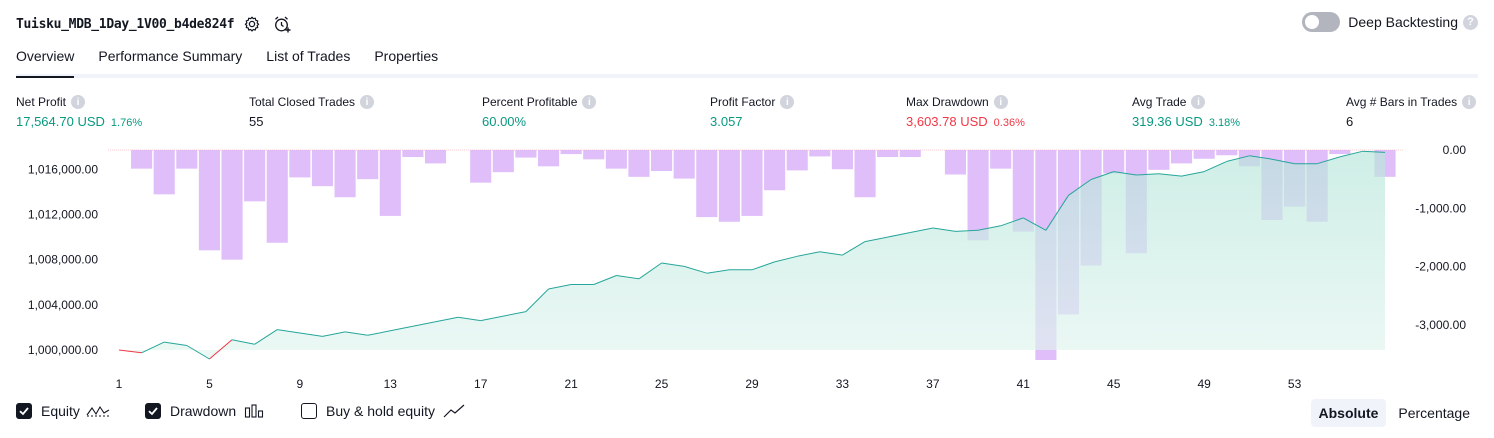  What do you see at coordinates (1440, 267) in the screenshot?
I see `y-right-tick-label: -2,000.00` at bounding box center [1440, 267].